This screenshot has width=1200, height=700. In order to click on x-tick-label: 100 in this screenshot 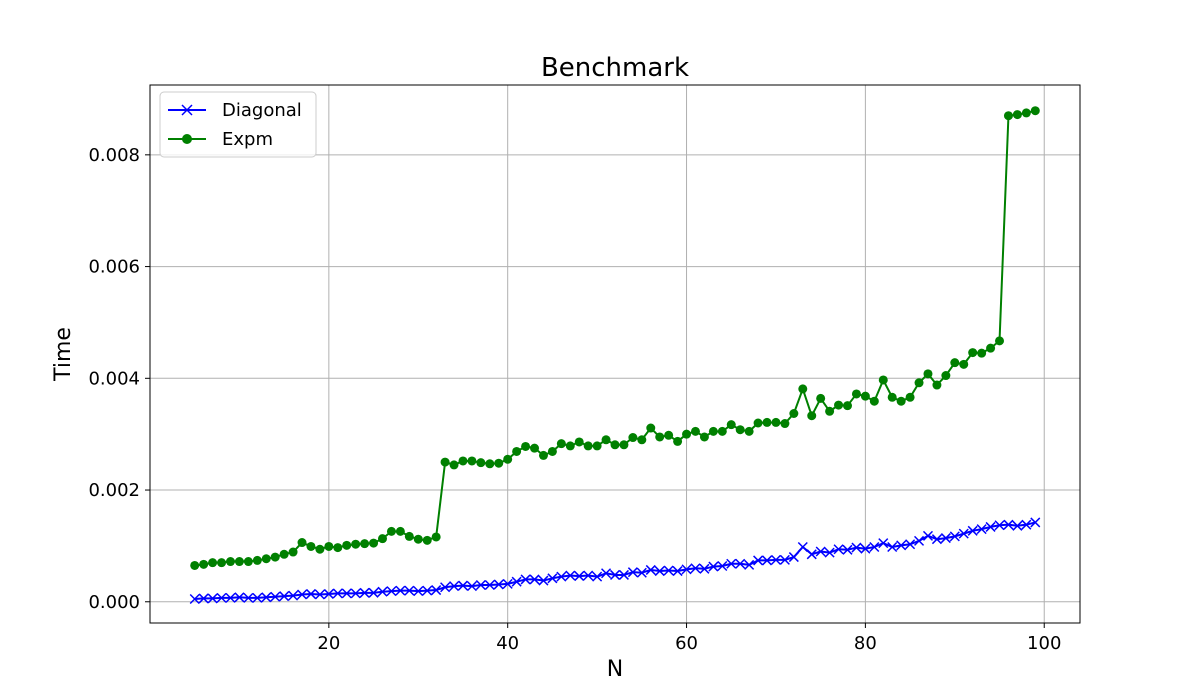, I will do `click(1044, 643)`.